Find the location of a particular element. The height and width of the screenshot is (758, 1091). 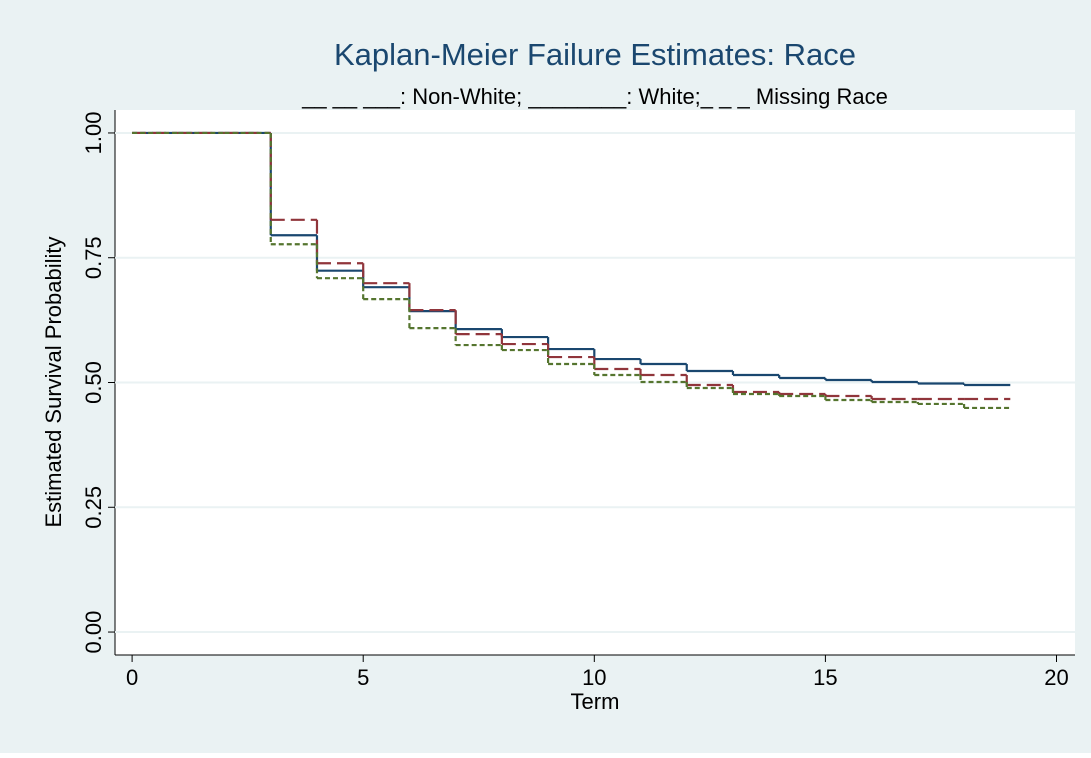

x-tick-label: 0 is located at coordinates (132, 677).